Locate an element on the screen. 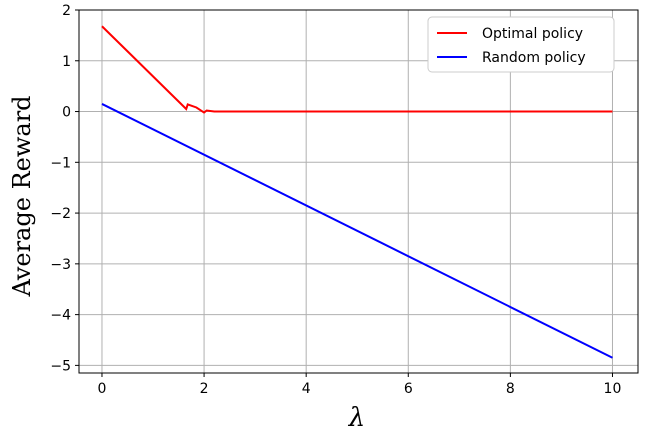  x-tick-label: 10 is located at coordinates (613, 389).